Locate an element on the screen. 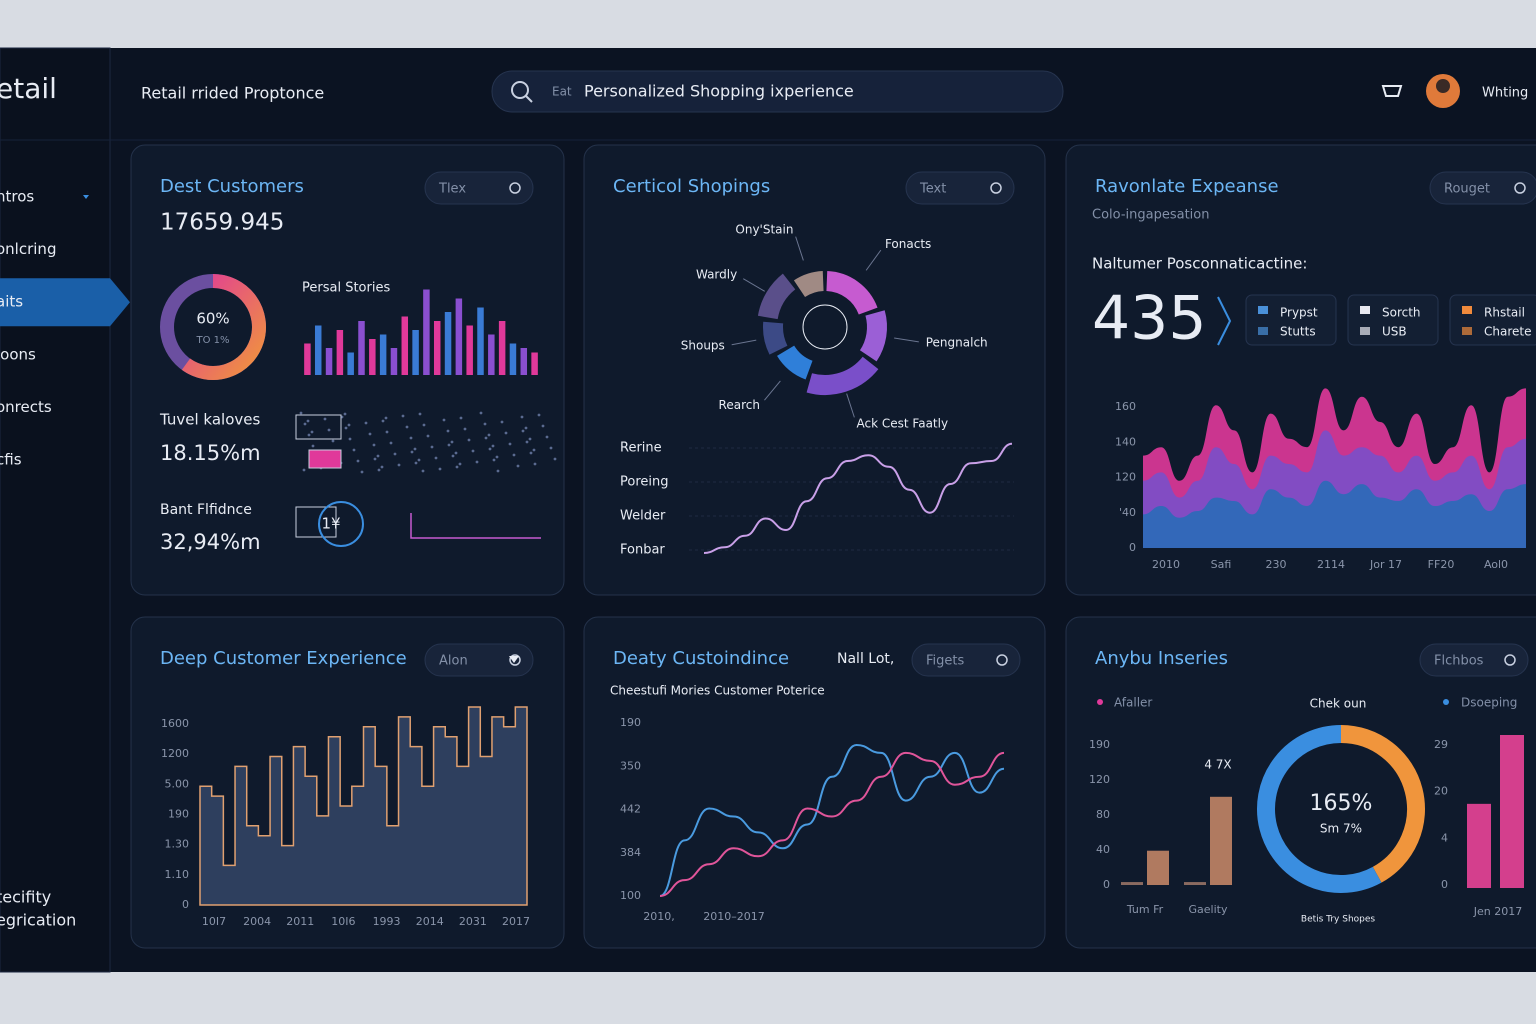 The width and height of the screenshot is (1536, 1024). search-bar is located at coordinates (777, 91).